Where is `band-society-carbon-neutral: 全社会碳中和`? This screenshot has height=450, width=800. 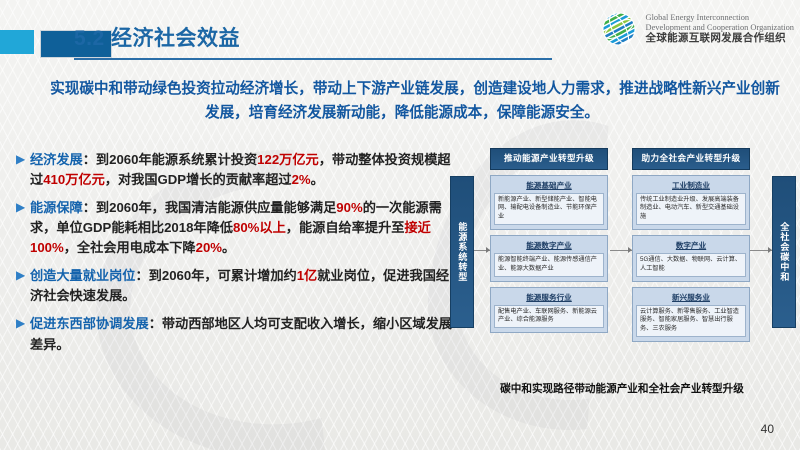 band-society-carbon-neutral: 全社会碳中和 is located at coordinates (784, 252).